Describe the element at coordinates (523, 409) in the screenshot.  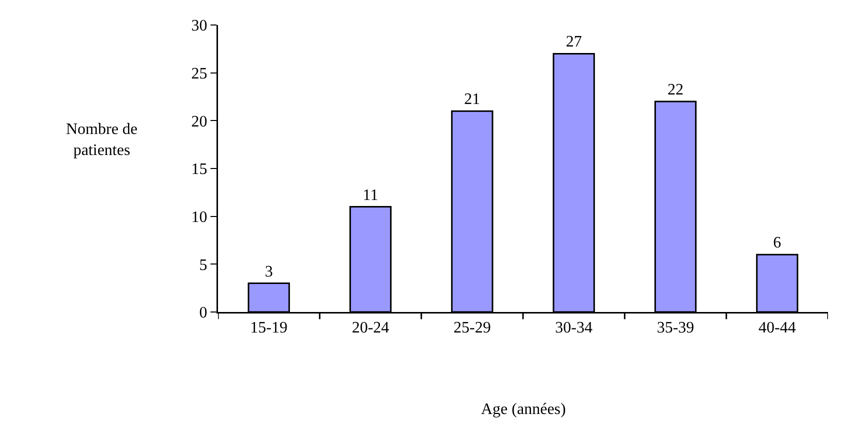
I see `x-axis-title: Age (années)` at that location.